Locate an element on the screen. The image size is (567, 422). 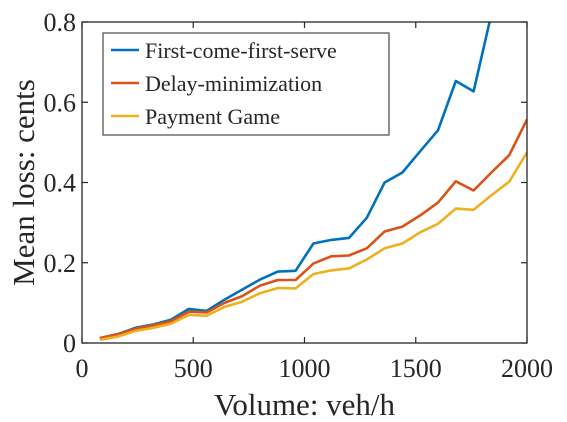
x-tick-label: 1500 is located at coordinates (416, 368).